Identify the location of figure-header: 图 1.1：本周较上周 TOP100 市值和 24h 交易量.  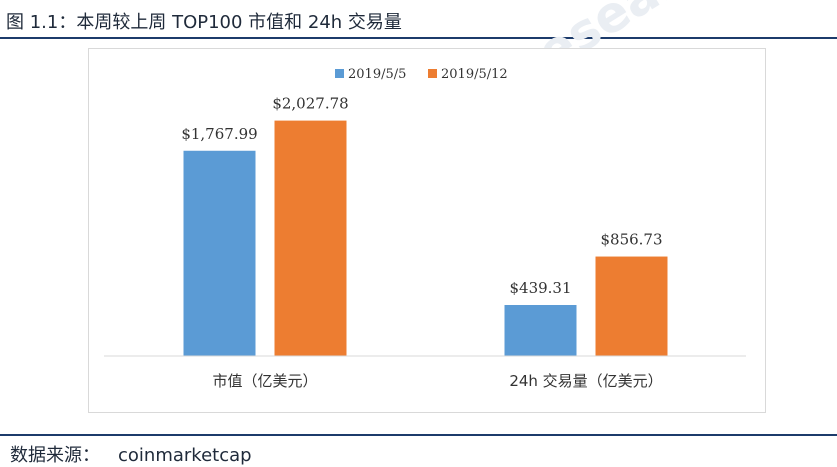
(418, 18).